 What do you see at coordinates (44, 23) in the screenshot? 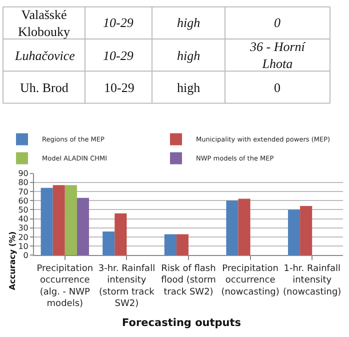
I see `text: Valašské Klobouky` at bounding box center [44, 23].